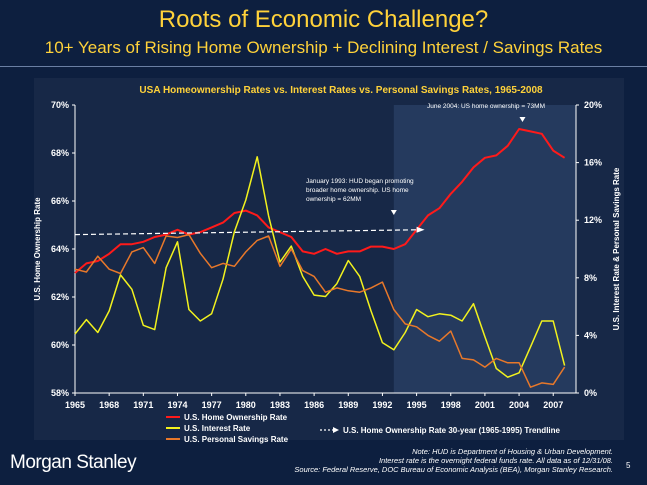  I want to click on y2-tick-label: 8%, so click(590, 278).